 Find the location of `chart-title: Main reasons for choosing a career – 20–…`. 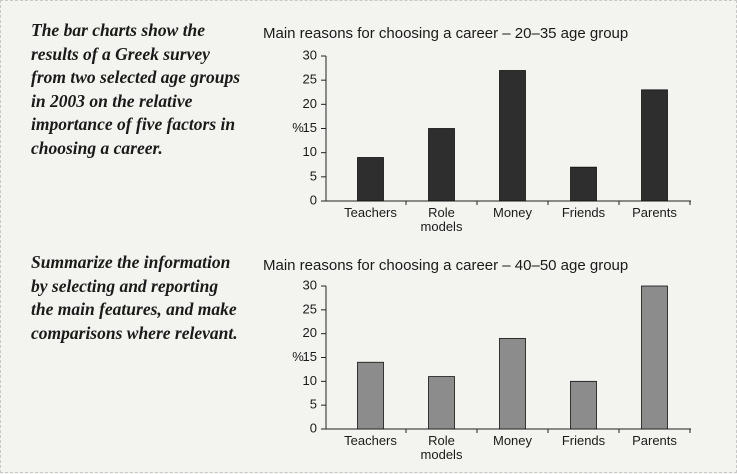

chart-title: Main reasons for choosing a career – 20–… is located at coordinates (445, 33).